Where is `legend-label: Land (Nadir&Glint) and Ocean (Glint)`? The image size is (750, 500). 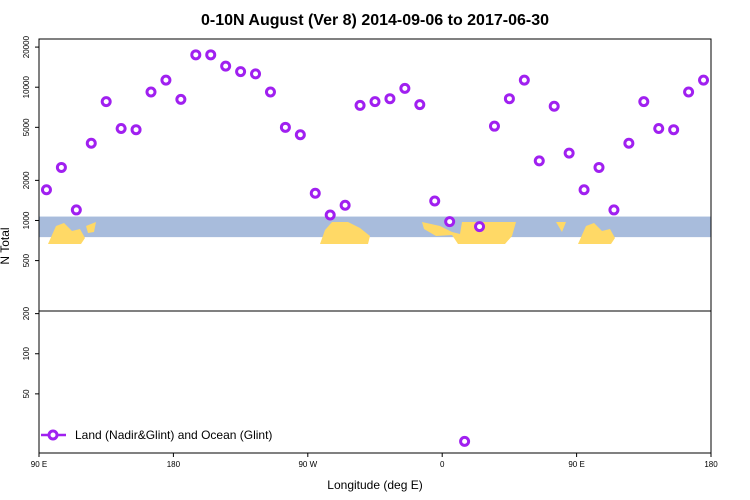
legend-label: Land (Nadir&Glint) and Ocean (Glint) is located at coordinates (173, 435).